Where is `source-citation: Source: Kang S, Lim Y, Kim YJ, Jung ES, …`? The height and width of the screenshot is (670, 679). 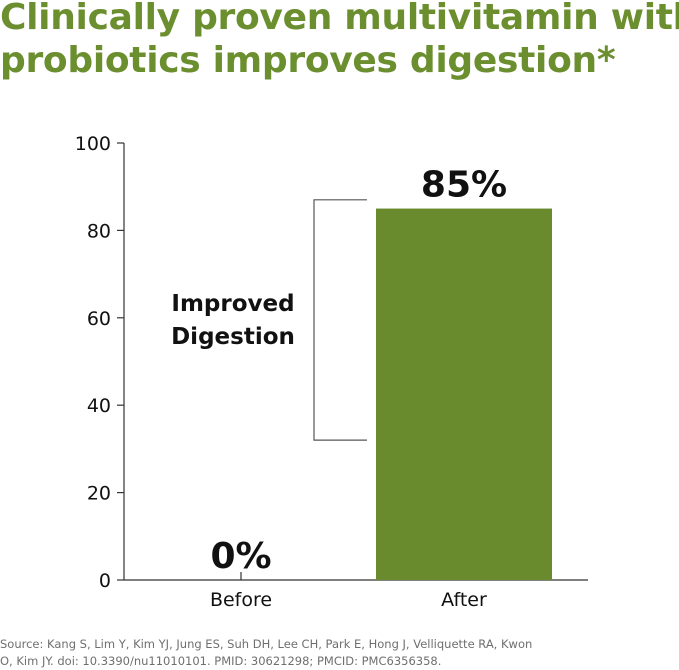 source-citation: Source: Kang S, Lim Y, Kim YJ, Jung ES, … is located at coordinates (339, 653).